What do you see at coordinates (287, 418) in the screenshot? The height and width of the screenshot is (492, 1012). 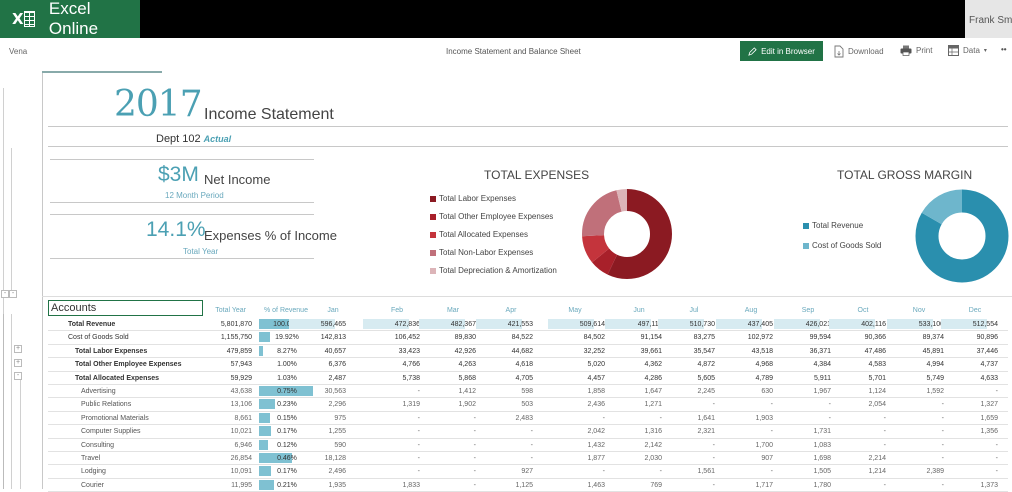 I see `pct-of-revenue-cell: 0.15%` at bounding box center [287, 418].